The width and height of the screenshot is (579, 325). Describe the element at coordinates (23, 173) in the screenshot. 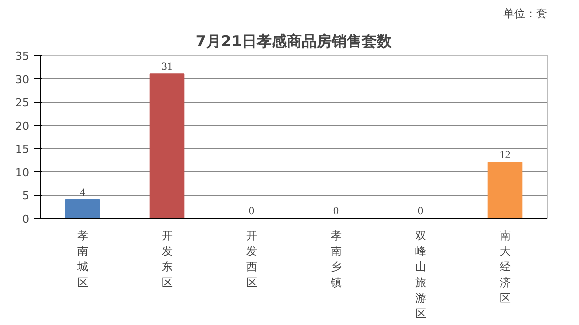

I see `y-tick-label: 10` at that location.